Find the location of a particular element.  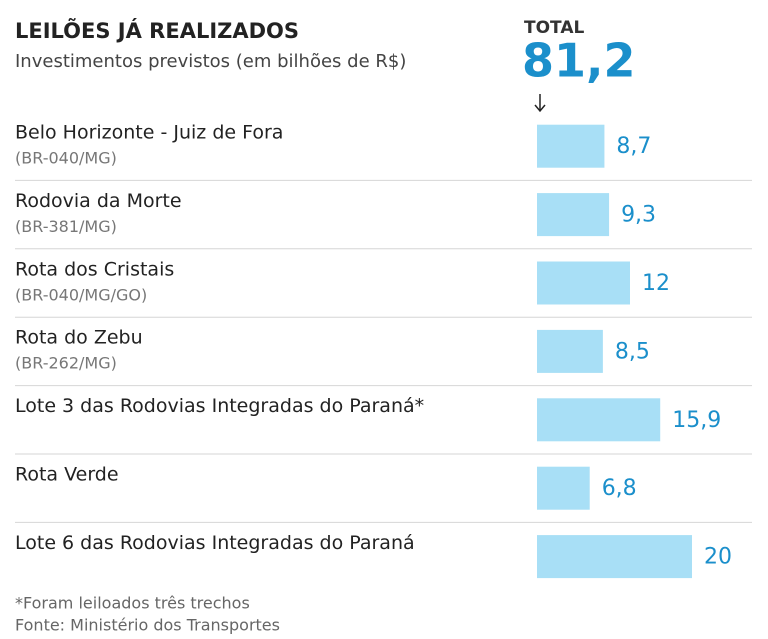

value-label: 8,7 is located at coordinates (633, 146).